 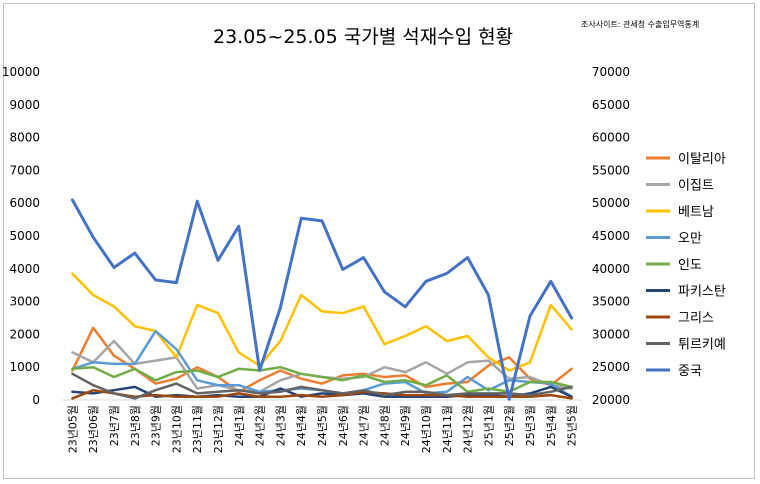 I want to click on y-right-tick-label: 60000, so click(x=611, y=138).